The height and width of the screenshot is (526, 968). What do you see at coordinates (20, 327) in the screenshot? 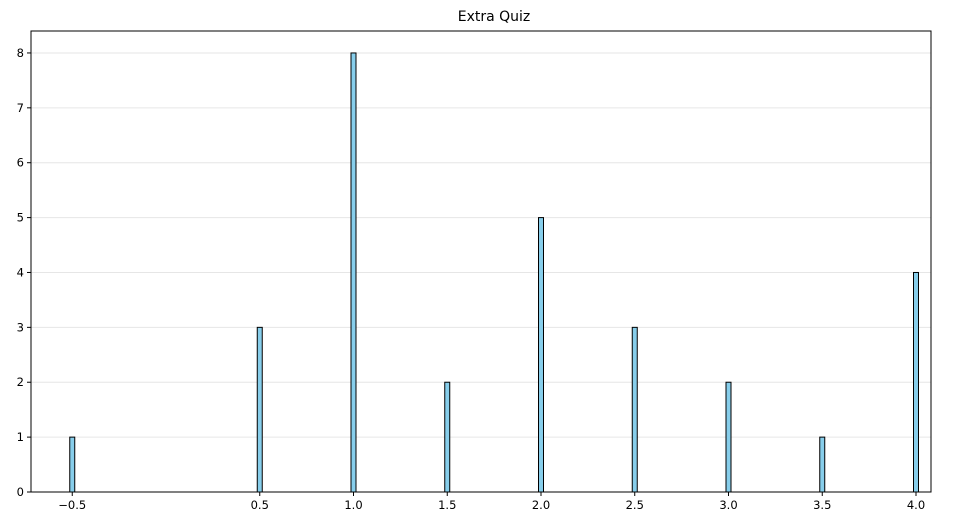
I see `y-tick-label: 3` at bounding box center [20, 327].